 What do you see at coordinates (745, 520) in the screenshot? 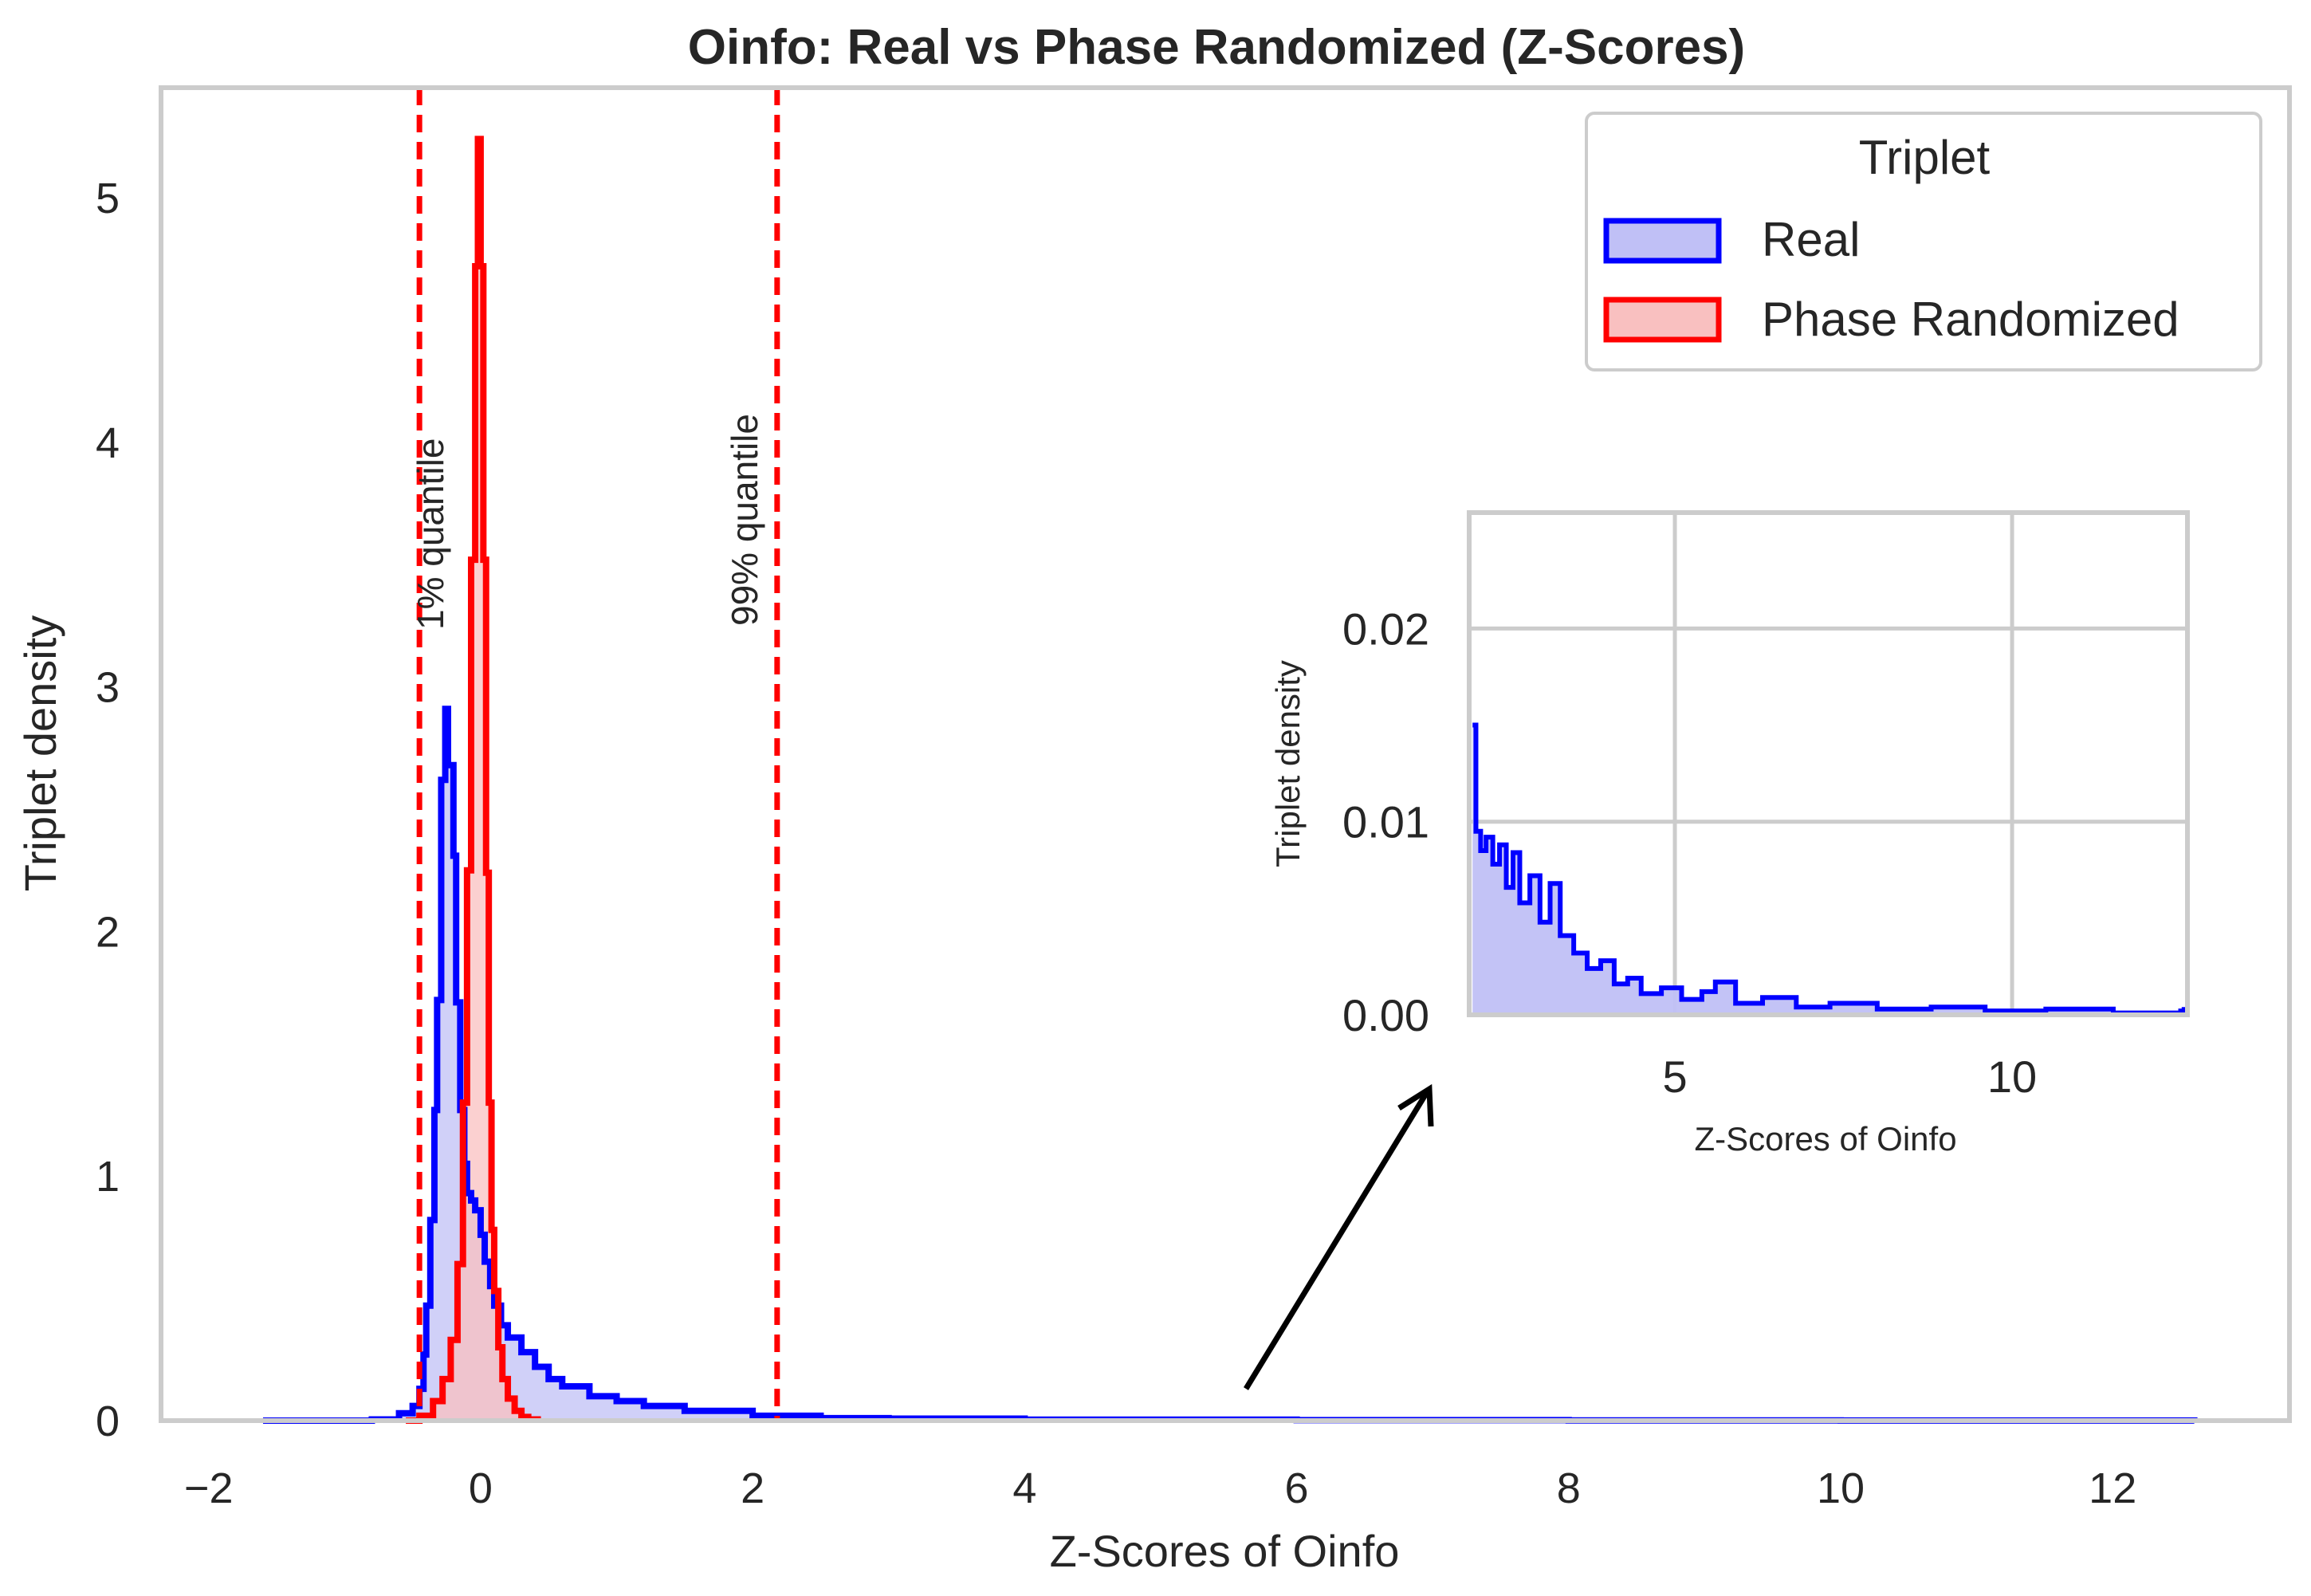
I see `quantile-99-label: 99% quantile` at bounding box center [745, 520].